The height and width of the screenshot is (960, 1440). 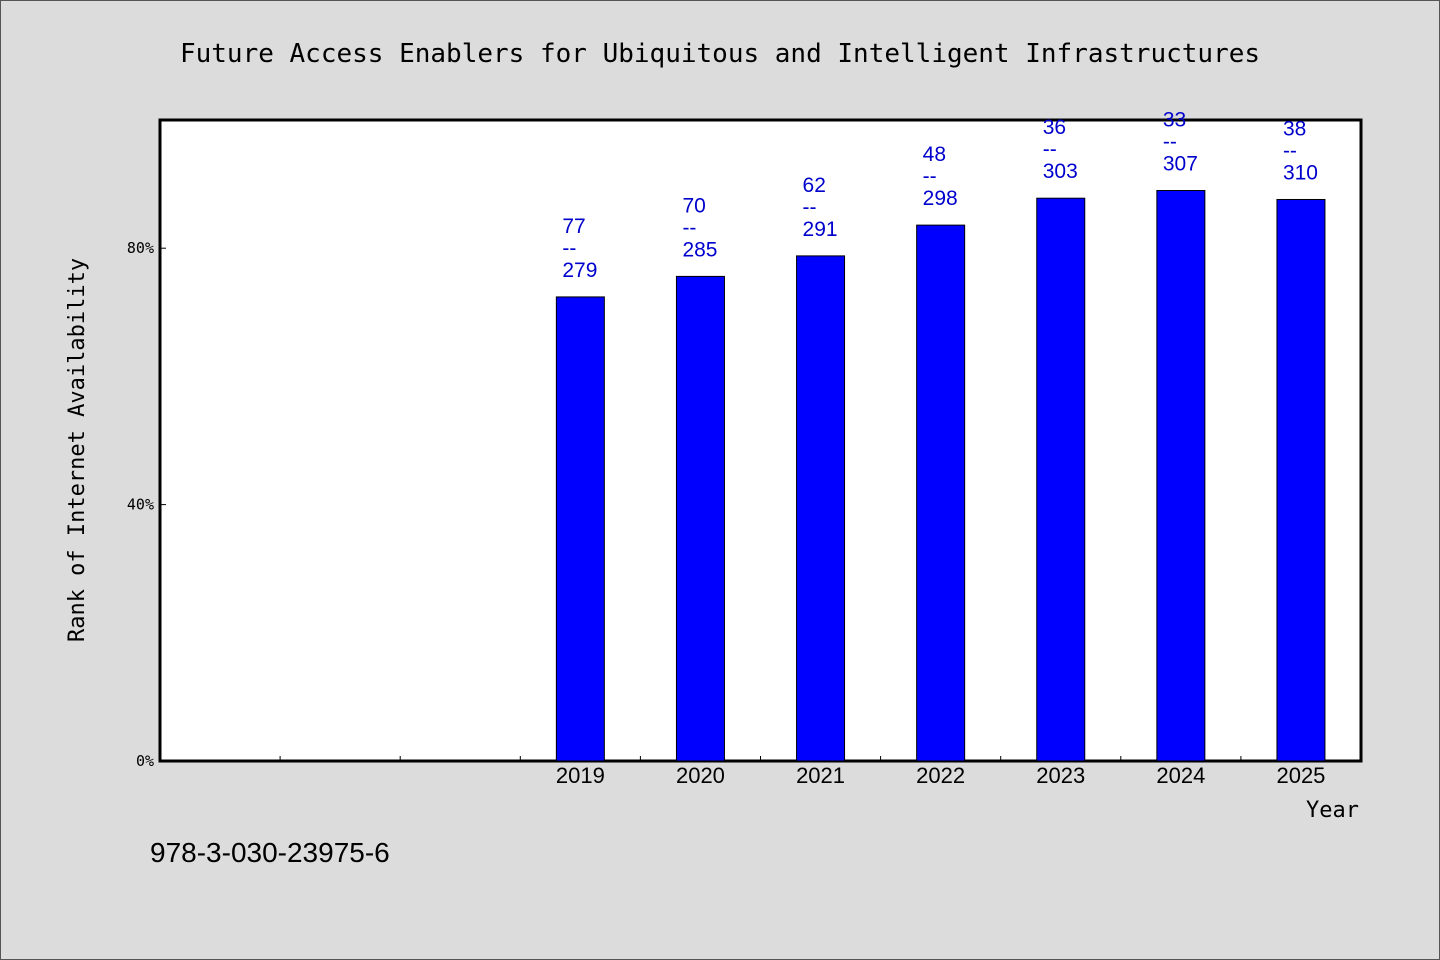 What do you see at coordinates (1060, 171) in the screenshot?
I see `data-label-2023: 303` at bounding box center [1060, 171].